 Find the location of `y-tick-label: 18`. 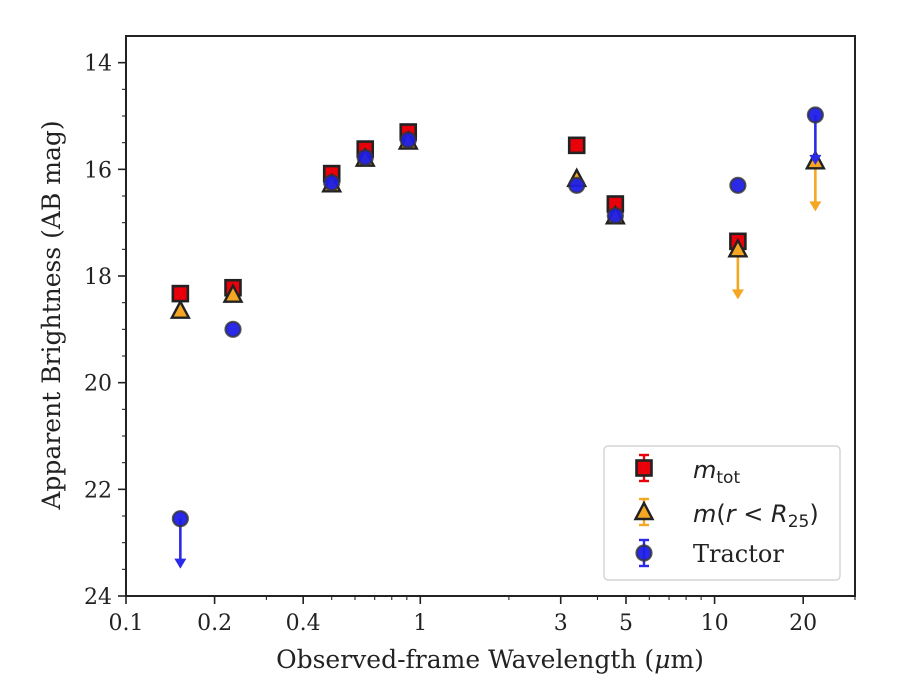

y-tick-label: 18 is located at coordinates (98, 277).